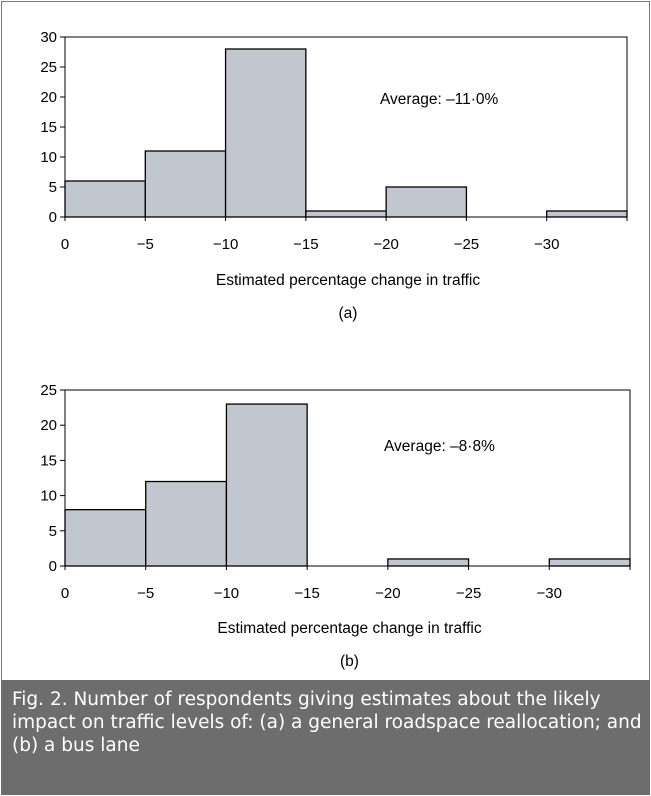 The width and height of the screenshot is (651, 796). What do you see at coordinates (439, 99) in the screenshot?
I see `average-annotation: Average: –11·0%` at bounding box center [439, 99].